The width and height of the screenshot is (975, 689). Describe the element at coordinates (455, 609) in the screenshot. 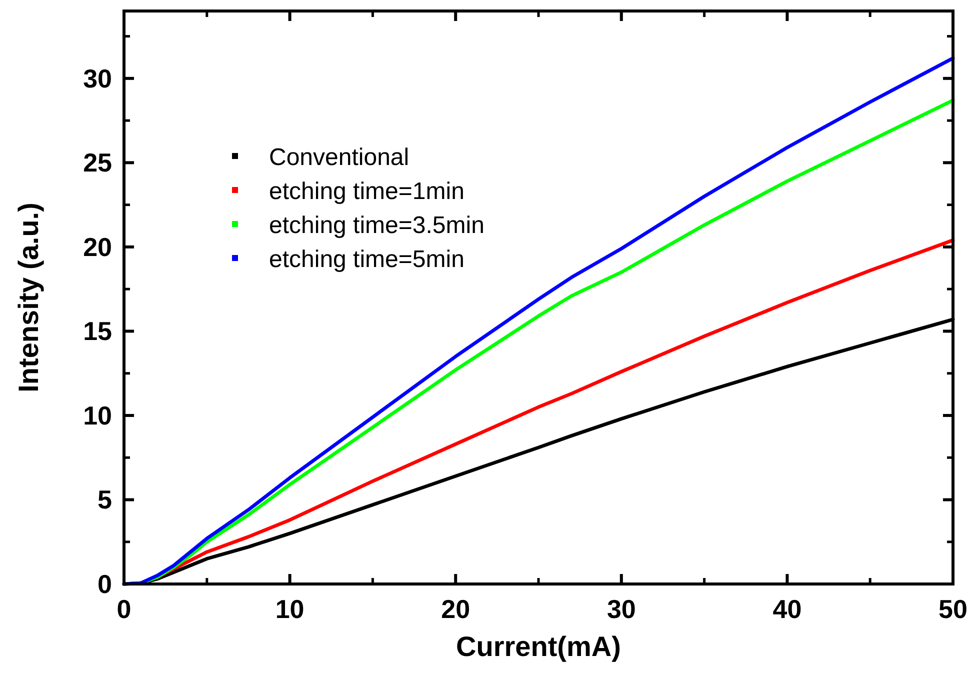

I see `x-tick-label: 20` at that location.